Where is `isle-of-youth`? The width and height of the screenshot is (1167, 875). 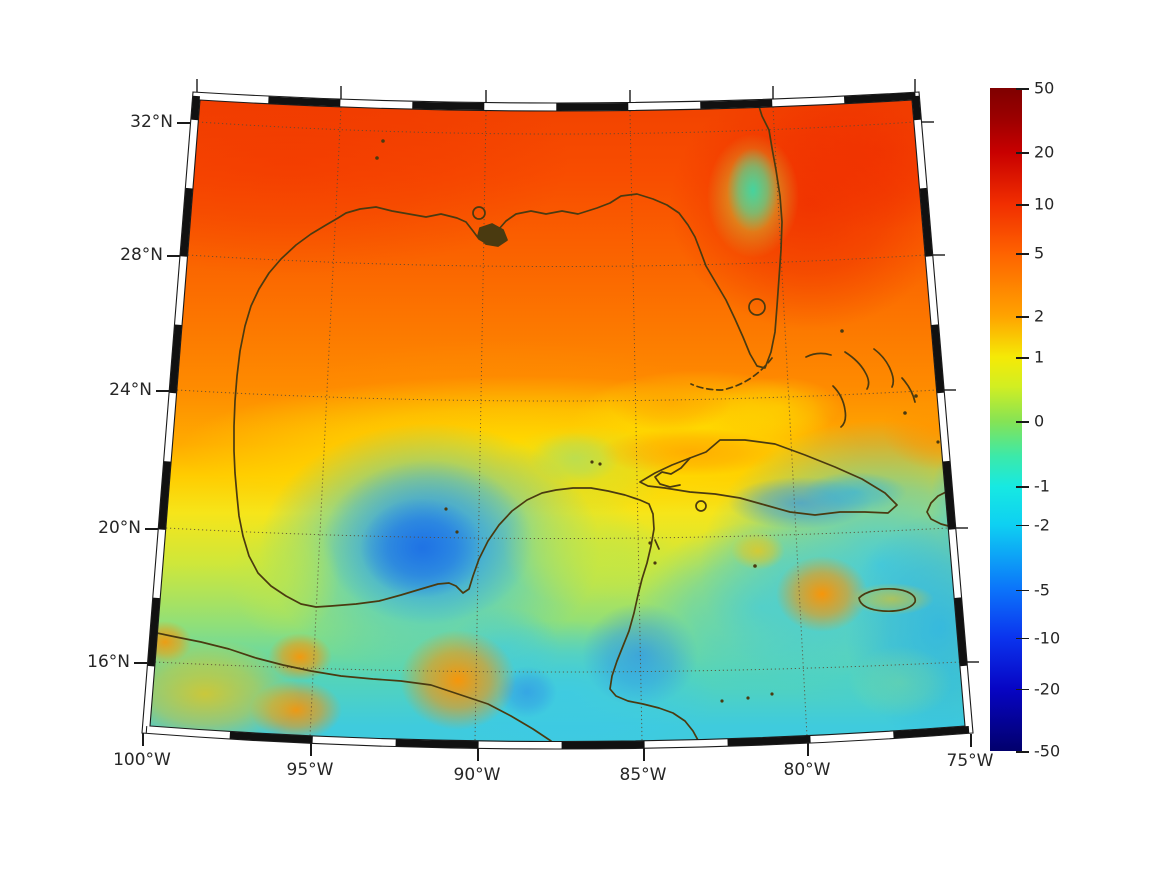 isle-of-youth is located at coordinates (701, 506).